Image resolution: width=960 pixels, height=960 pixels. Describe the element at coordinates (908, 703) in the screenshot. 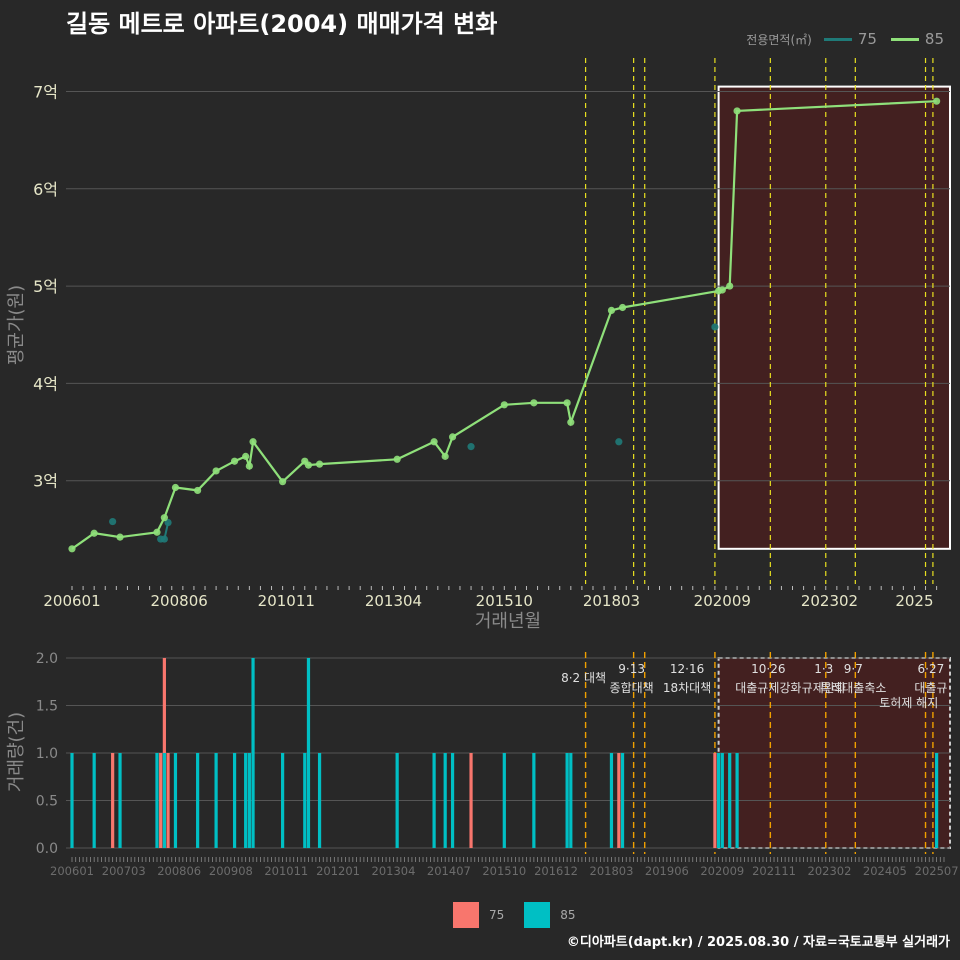

I see `policy-annotation: 토허제 해지` at that location.